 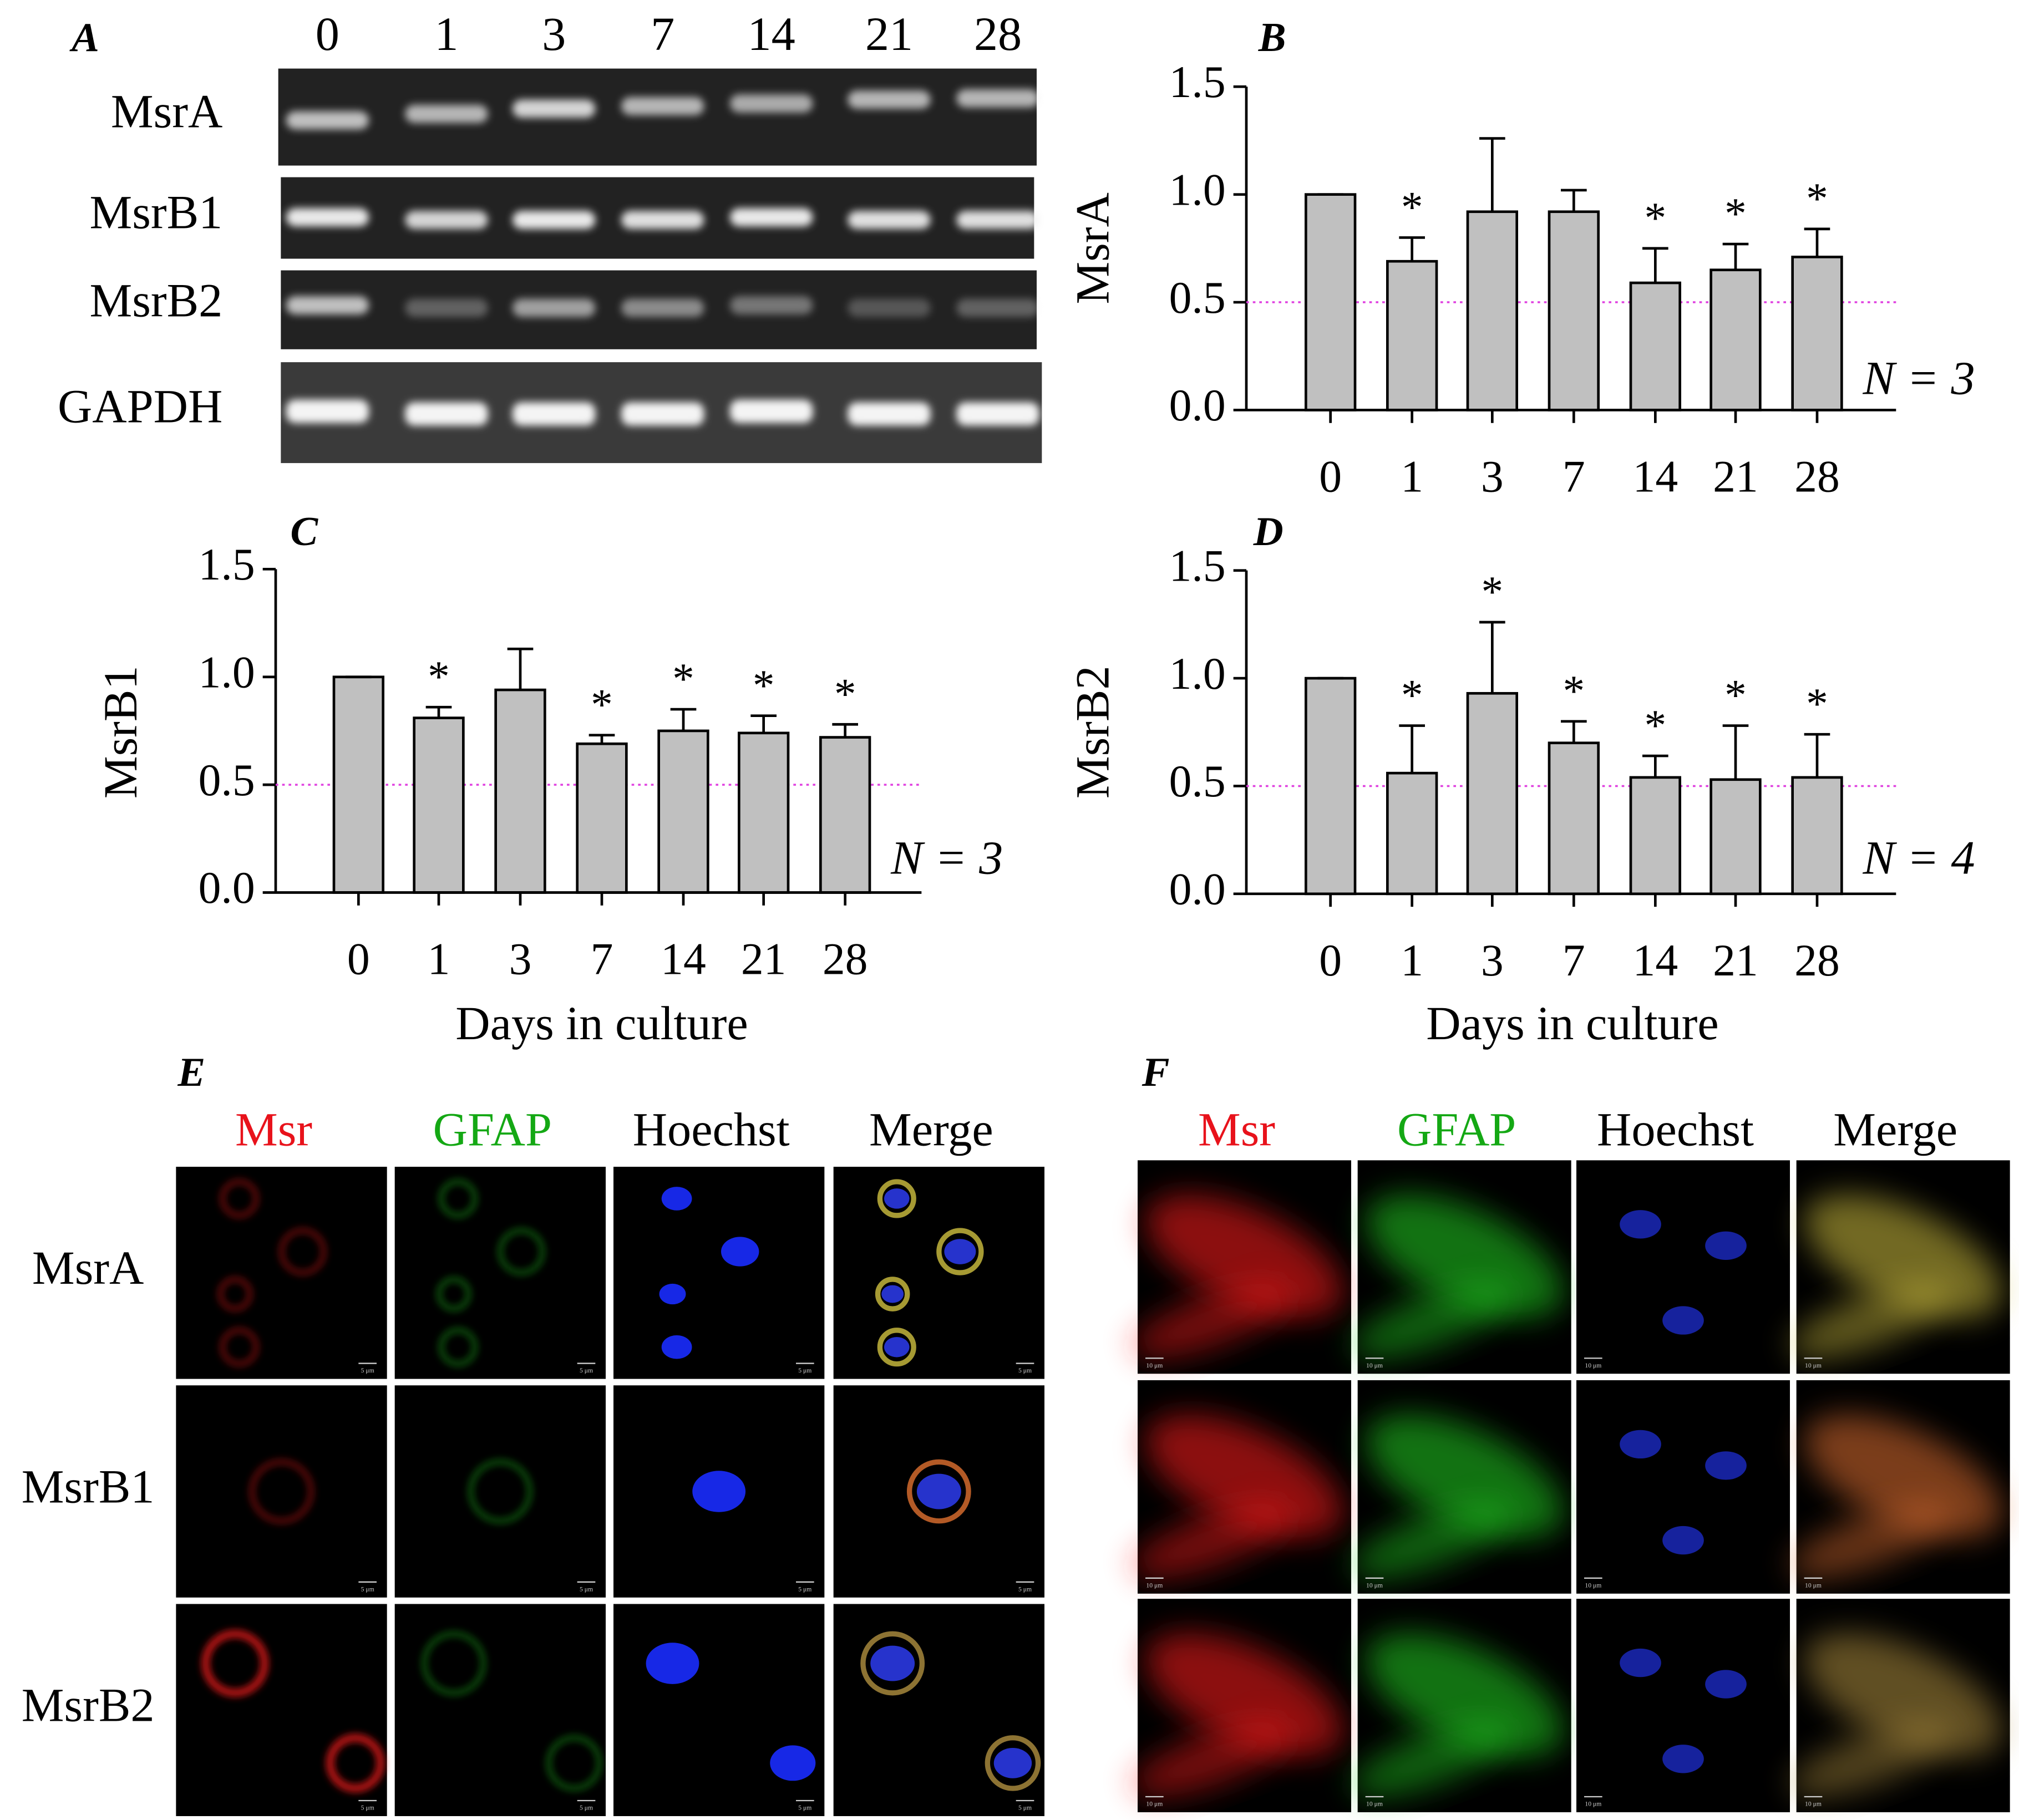 What do you see at coordinates (121, 732) in the screenshot?
I see `y-axis-label: MsrB1` at bounding box center [121, 732].